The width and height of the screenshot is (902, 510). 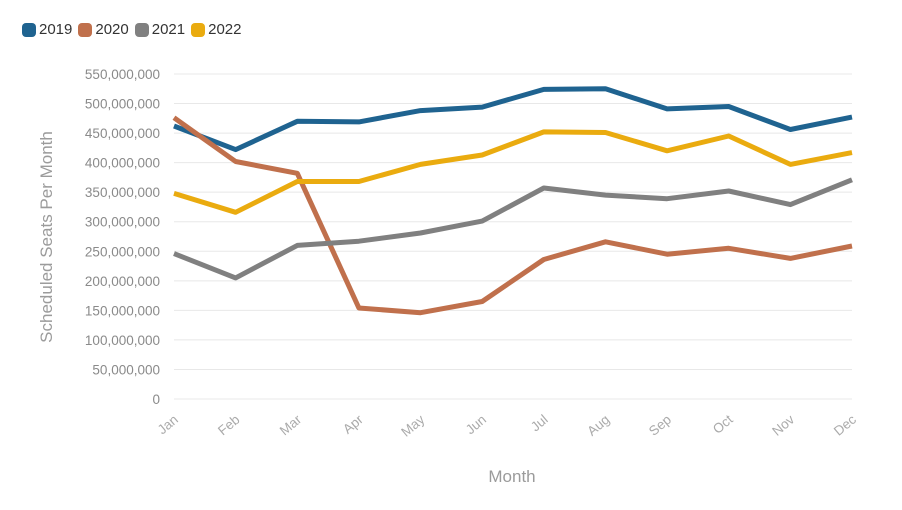 I want to click on x-axis-title: Month, so click(x=511, y=476).